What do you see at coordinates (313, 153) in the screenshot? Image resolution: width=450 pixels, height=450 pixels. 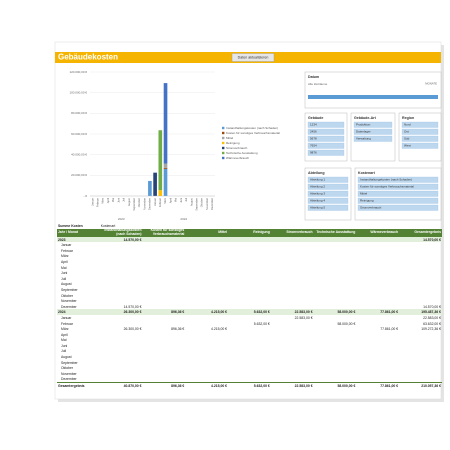 I see `slicer-item-label: 9876` at bounding box center [313, 153].